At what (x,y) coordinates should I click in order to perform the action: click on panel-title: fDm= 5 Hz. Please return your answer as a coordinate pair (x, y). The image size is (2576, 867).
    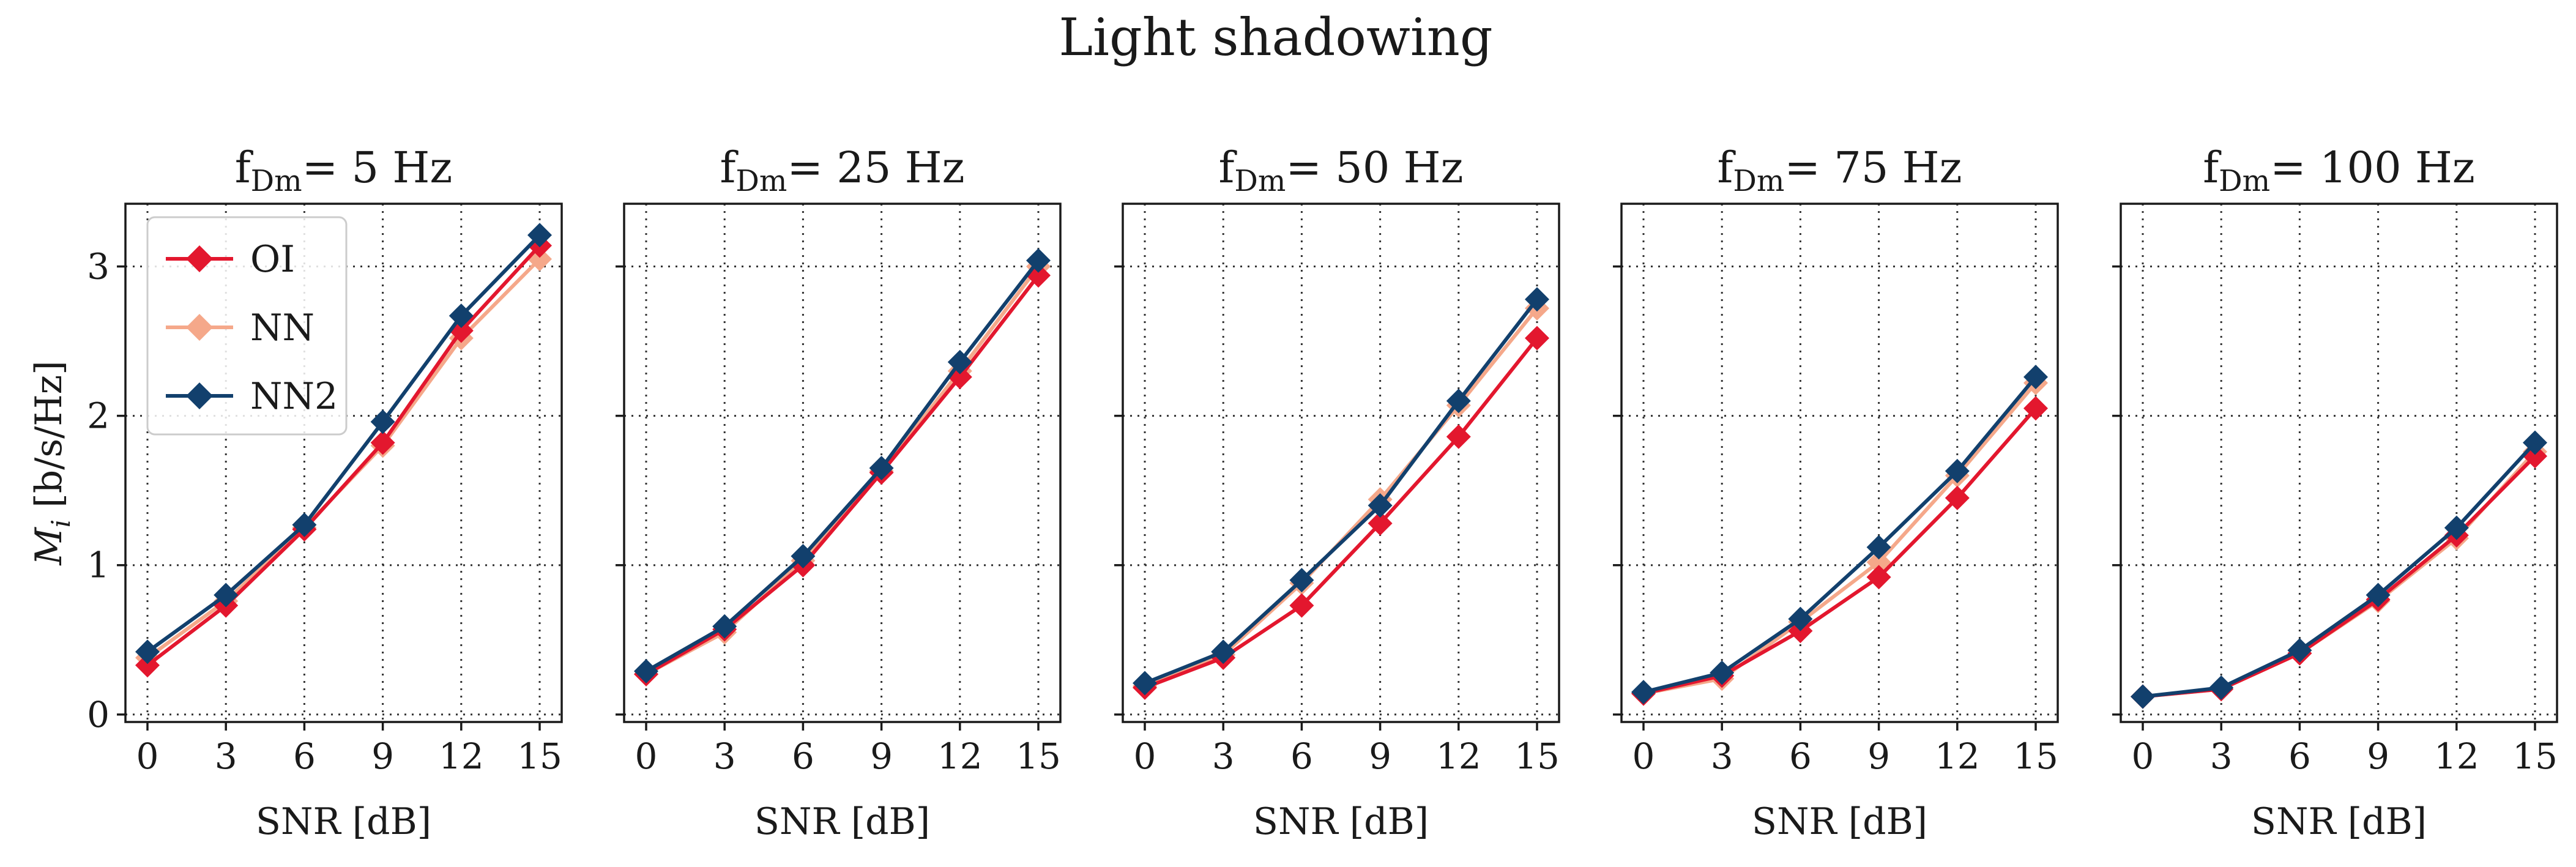
    Looking at the image, I should click on (344, 170).